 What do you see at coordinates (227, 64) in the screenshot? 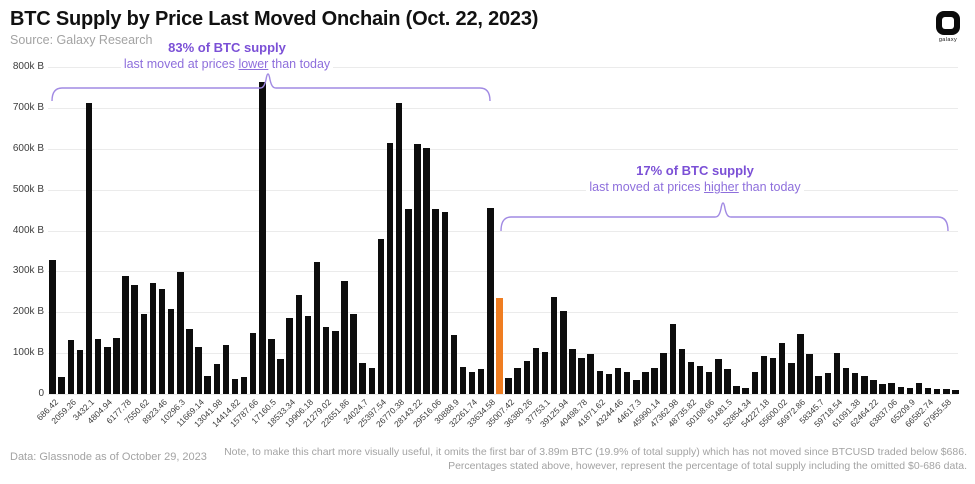
I see `annotation-lower-subline: last moved at prices lower than today` at bounding box center [227, 64].